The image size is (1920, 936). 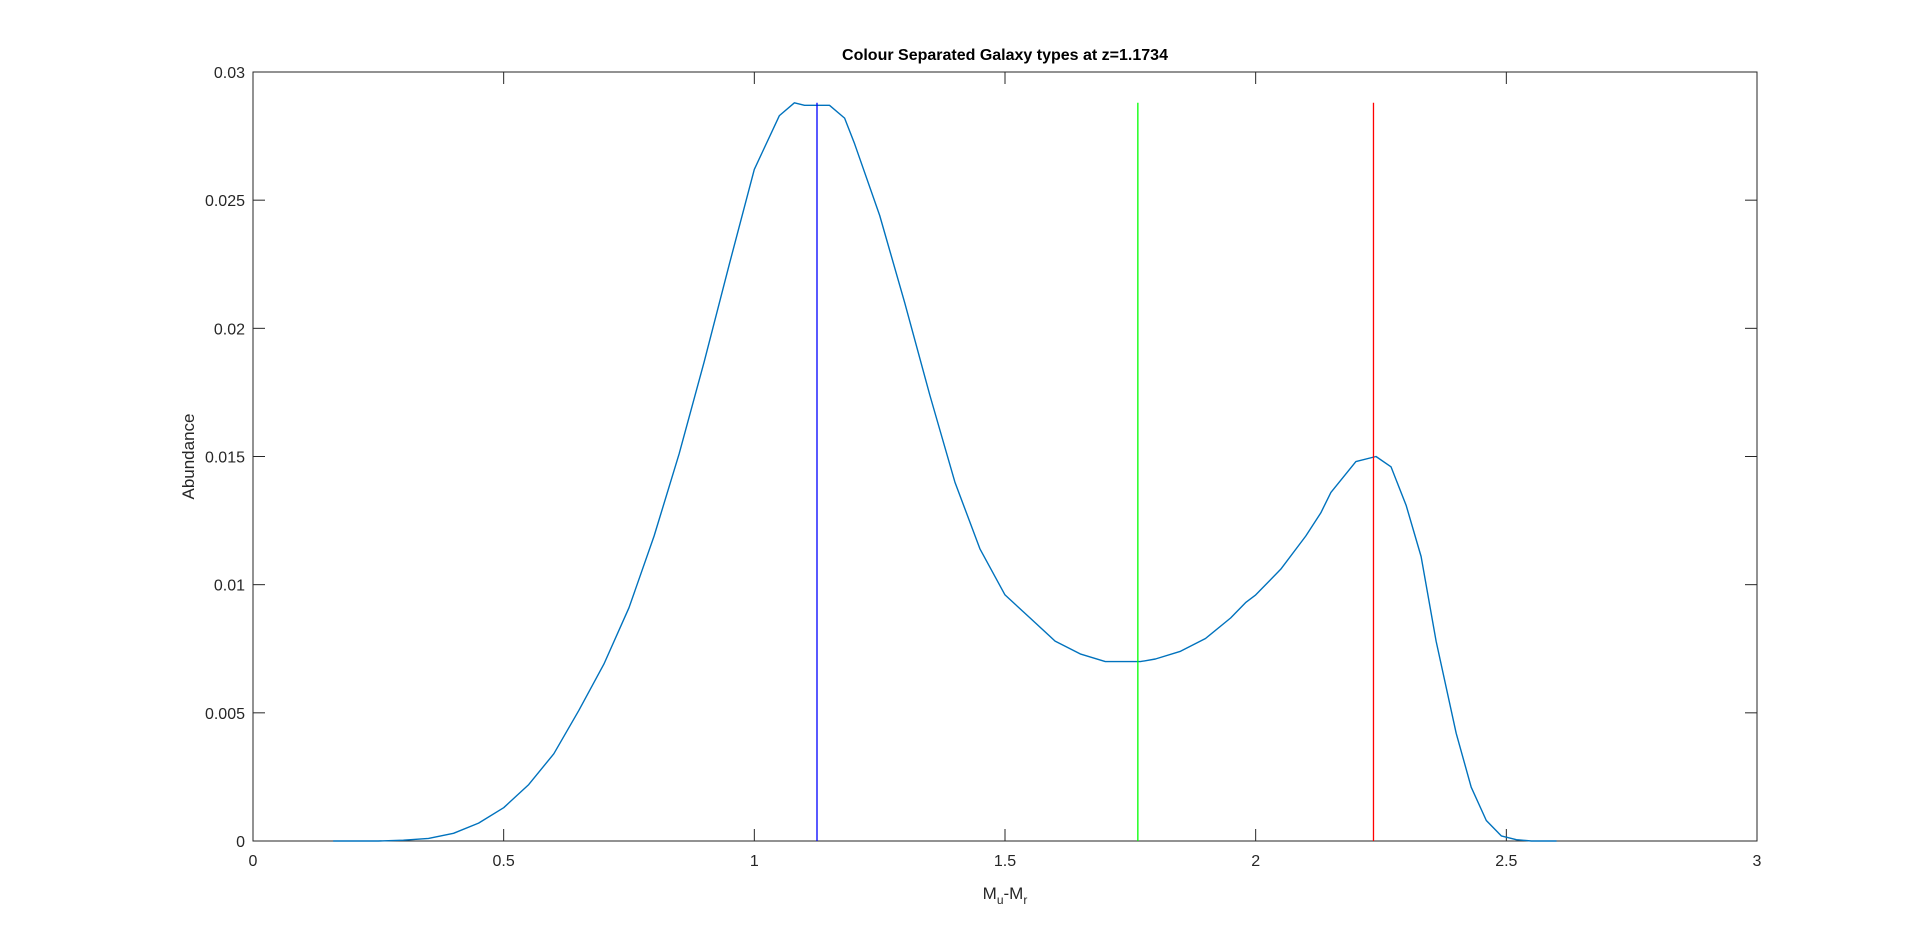 What do you see at coordinates (225, 201) in the screenshot?
I see `y-tick-label: 0.025` at bounding box center [225, 201].